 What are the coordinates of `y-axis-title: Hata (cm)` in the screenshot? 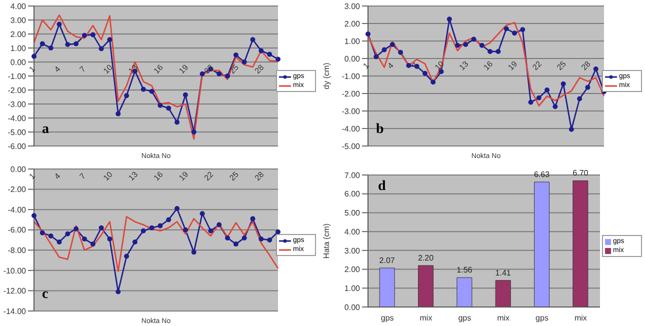 It's located at (326, 241).